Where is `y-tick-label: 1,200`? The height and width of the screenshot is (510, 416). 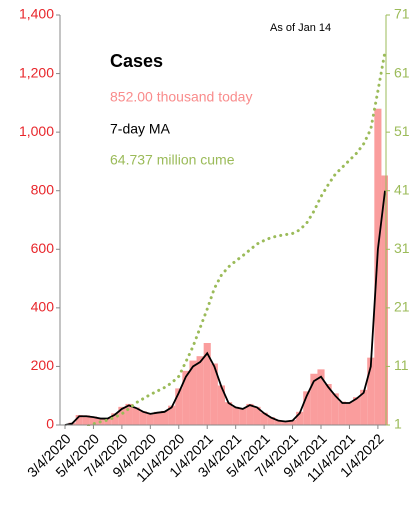
y-tick-label: 1,200 is located at coordinates (36, 72).